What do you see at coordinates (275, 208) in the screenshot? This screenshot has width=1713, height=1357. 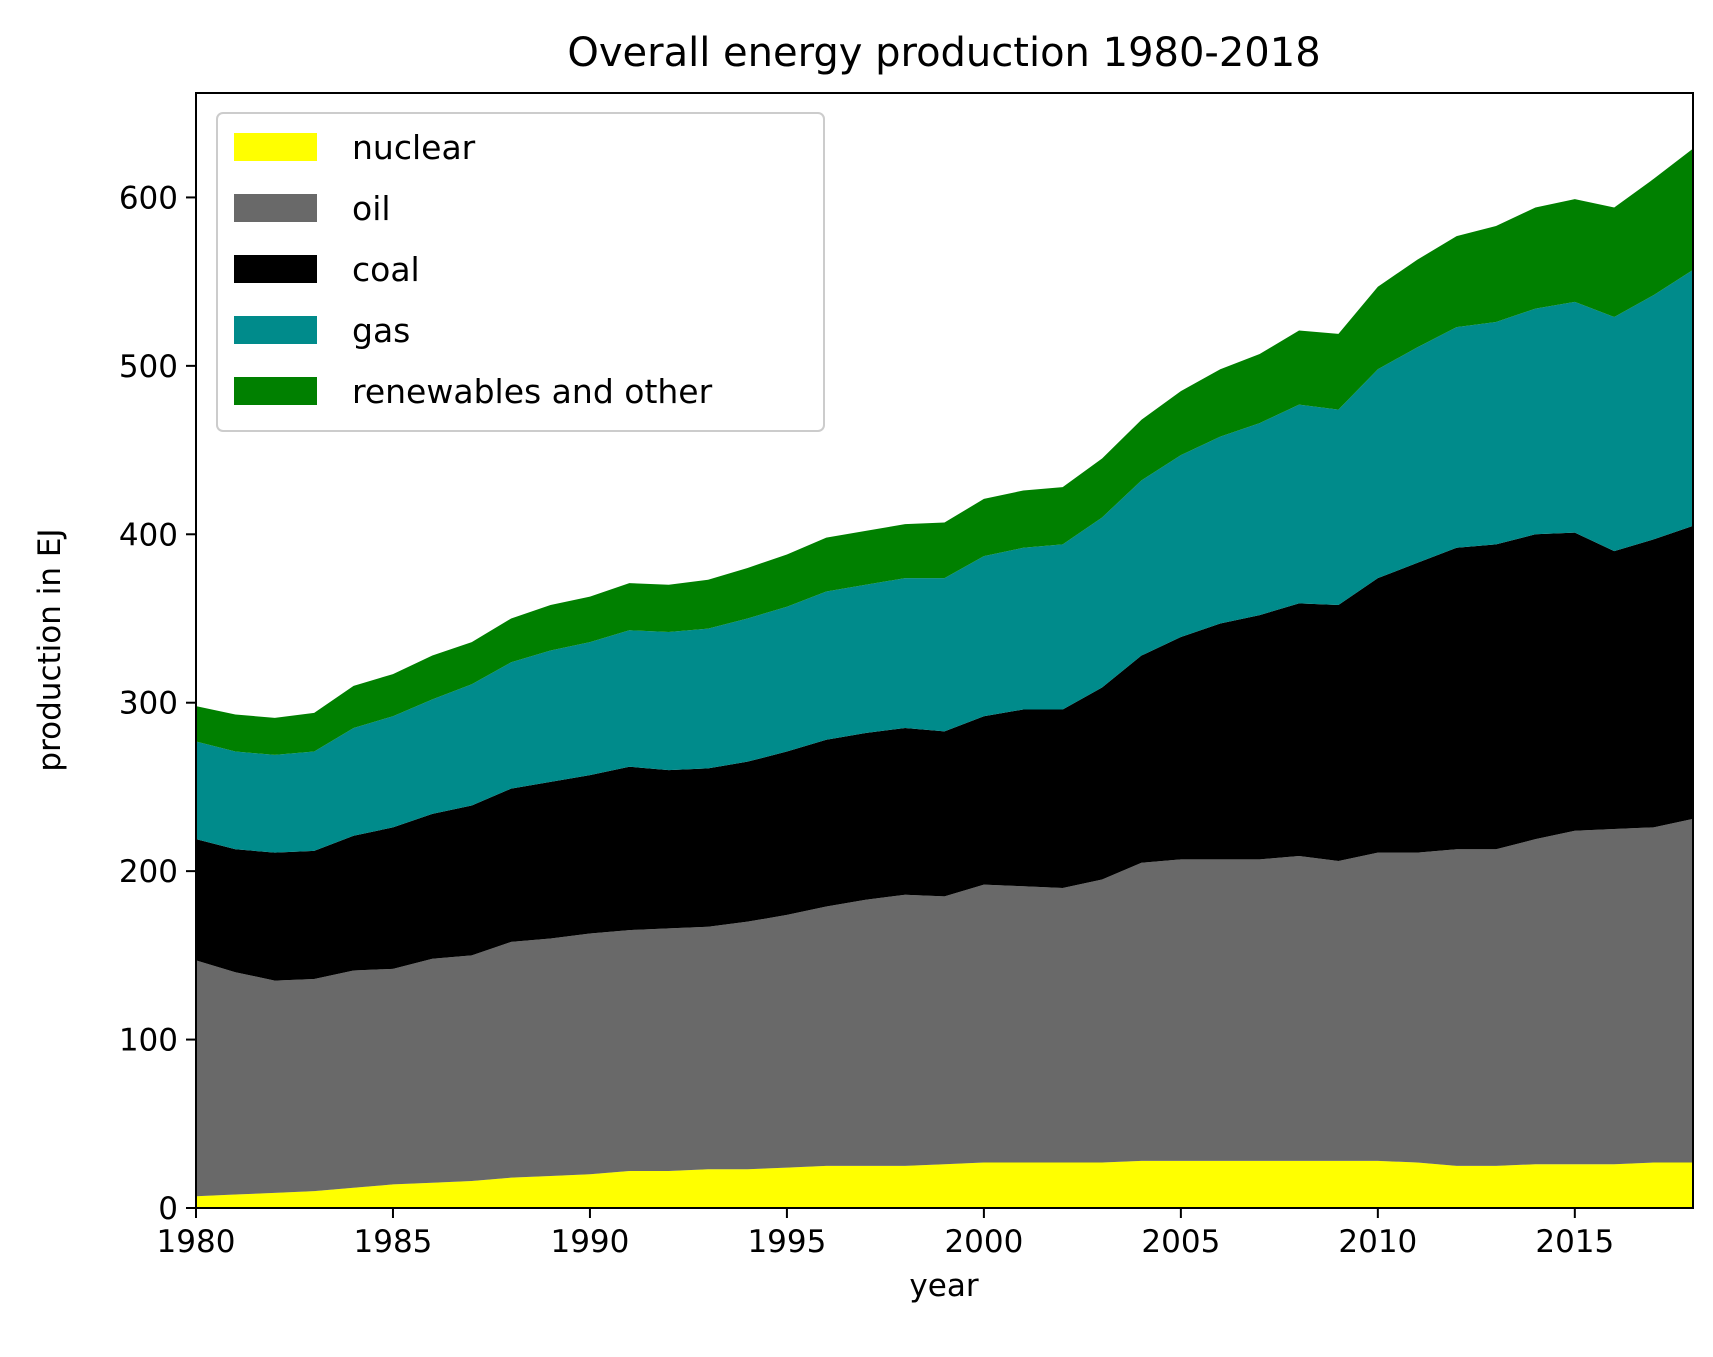 I see `legend-swatch-oil` at bounding box center [275, 208].